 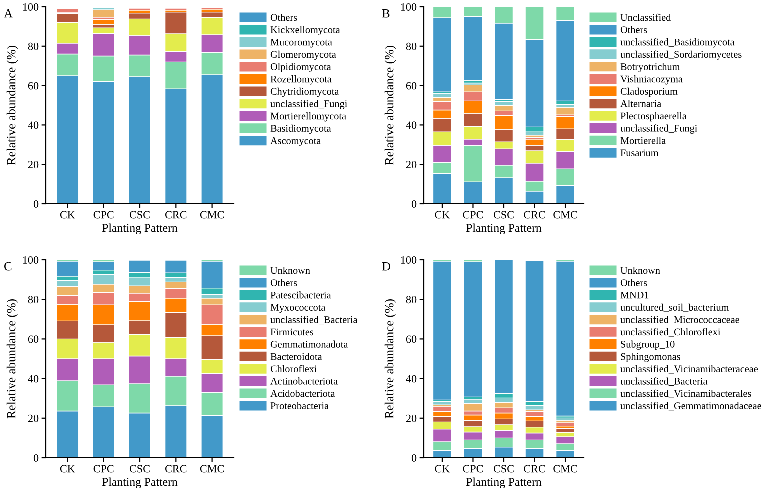 What do you see at coordinates (299, 406) in the screenshot?
I see `legend-label: Proteobacteria` at bounding box center [299, 406].